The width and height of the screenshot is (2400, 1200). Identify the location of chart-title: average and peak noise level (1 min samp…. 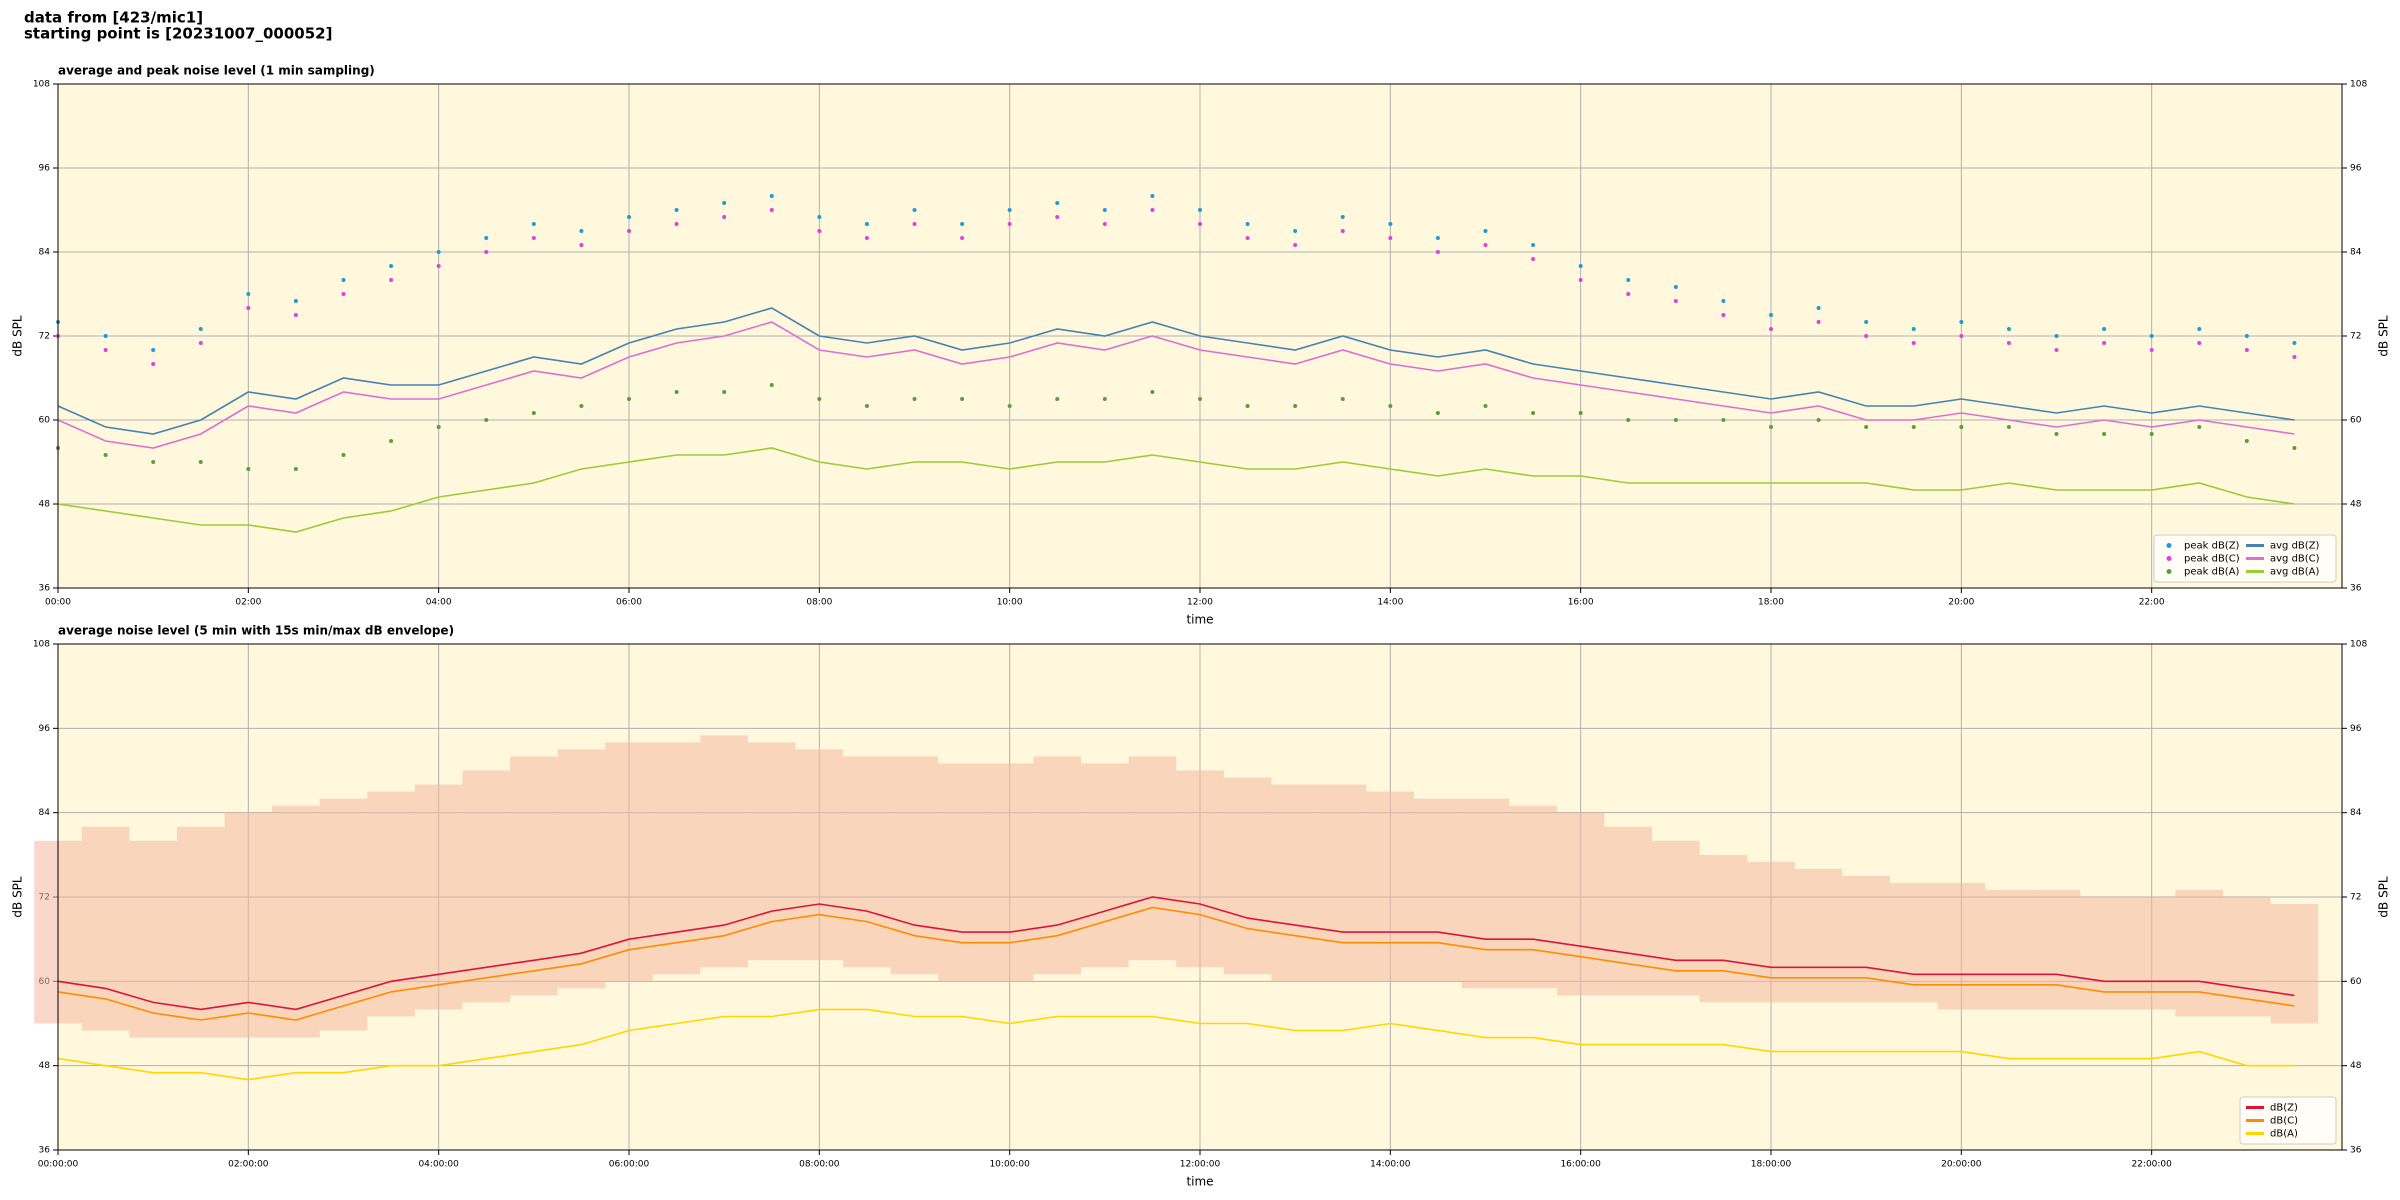
(216, 71).